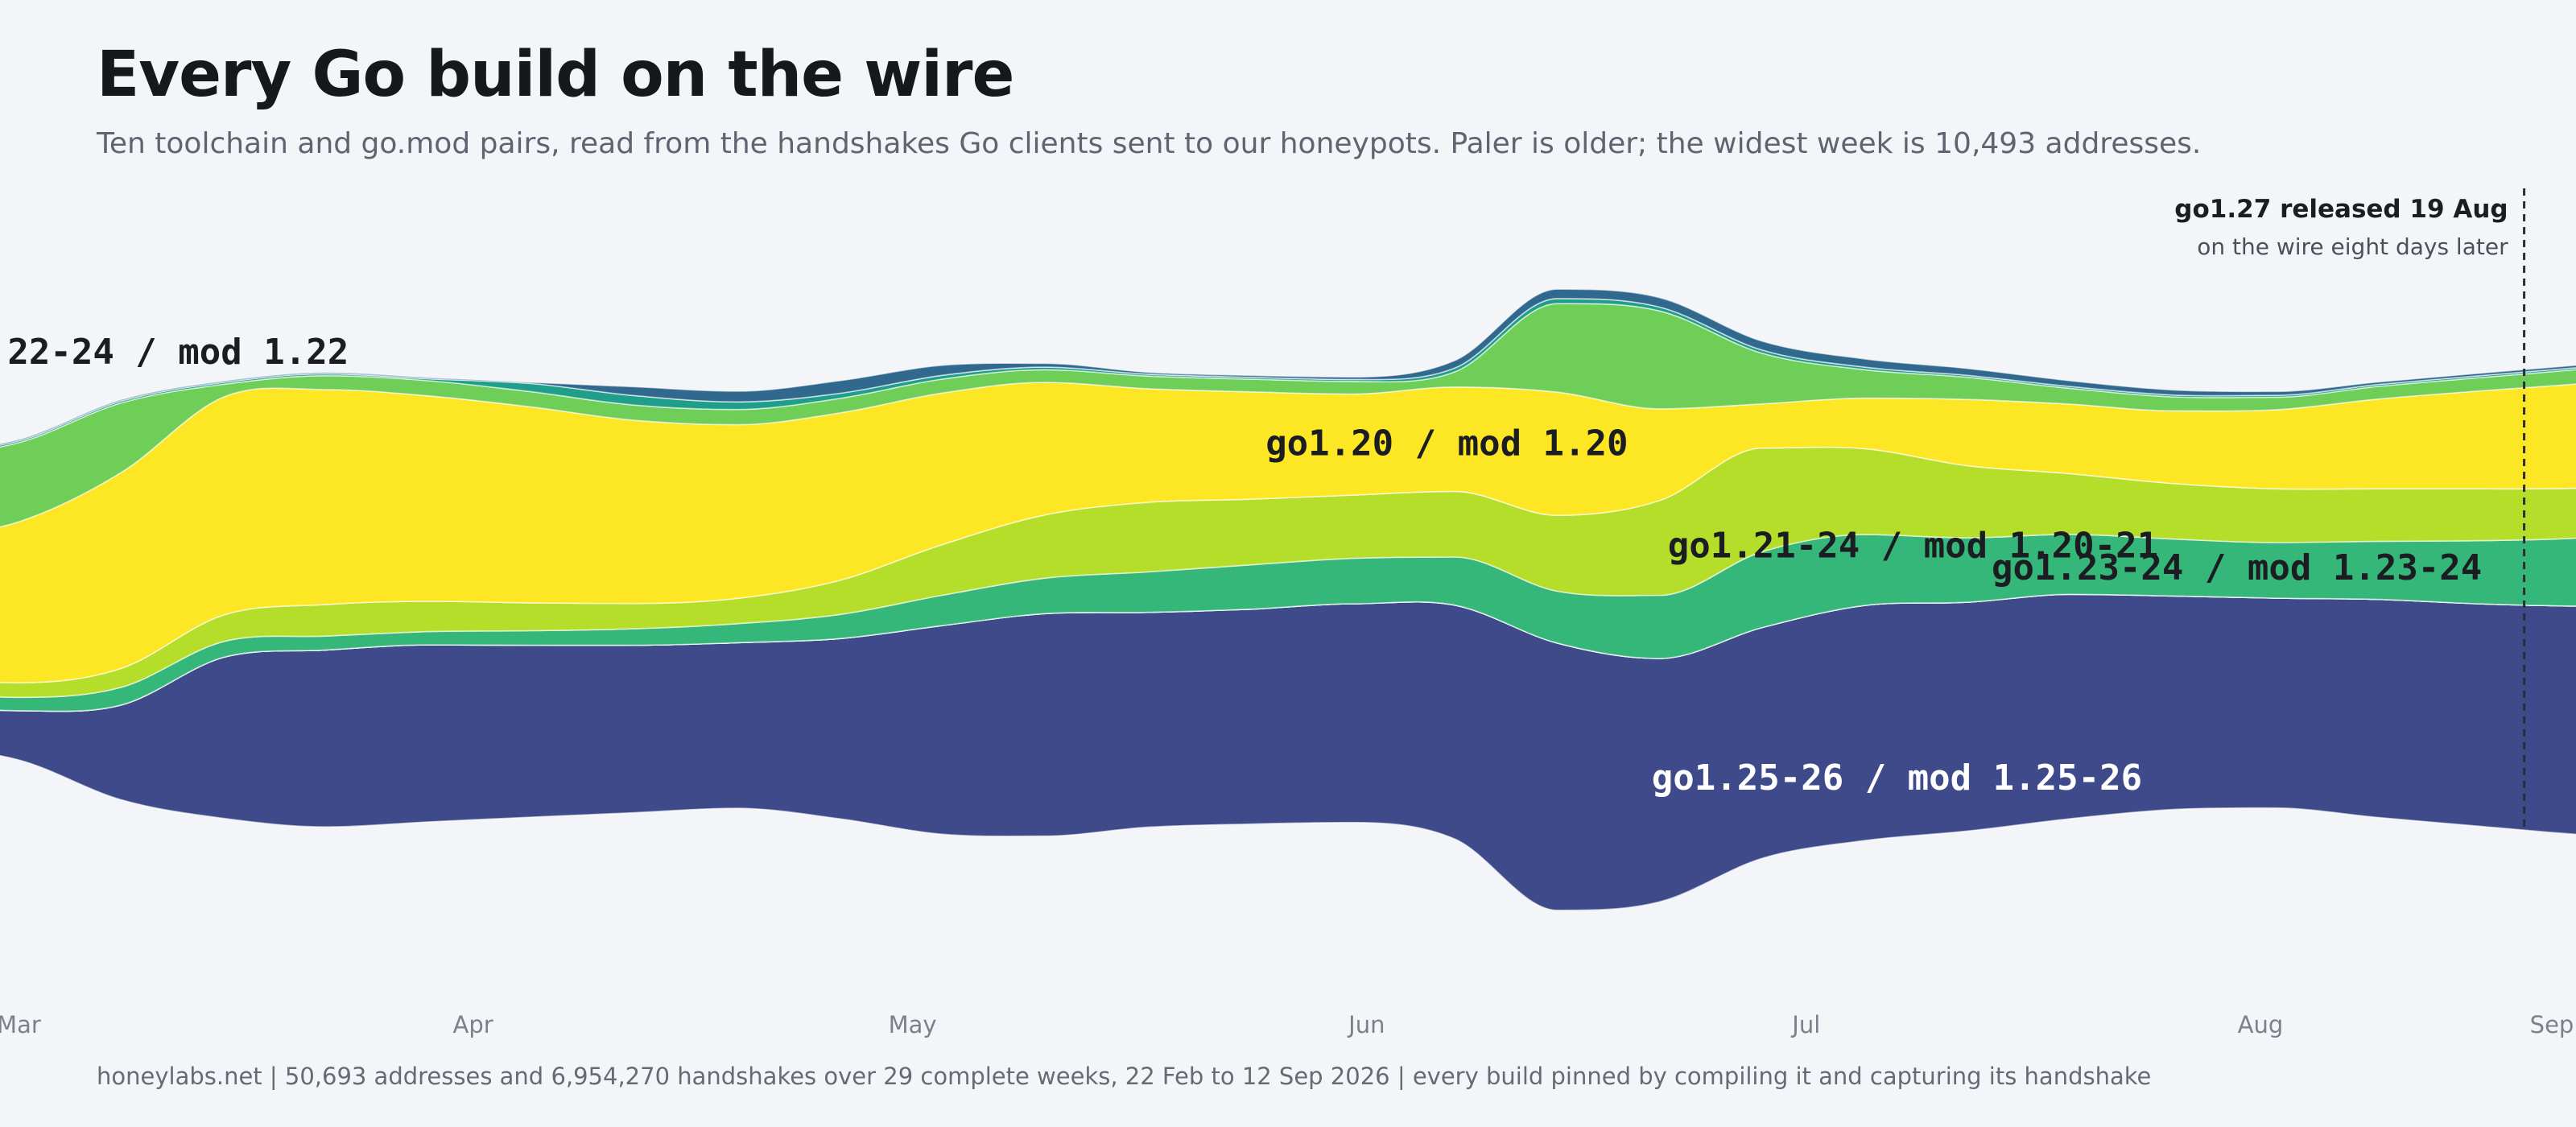 The height and width of the screenshot is (1127, 2576). What do you see at coordinates (2341, 209) in the screenshot?
I see `release-annotation-title: go1.27 released 19 Aug` at bounding box center [2341, 209].